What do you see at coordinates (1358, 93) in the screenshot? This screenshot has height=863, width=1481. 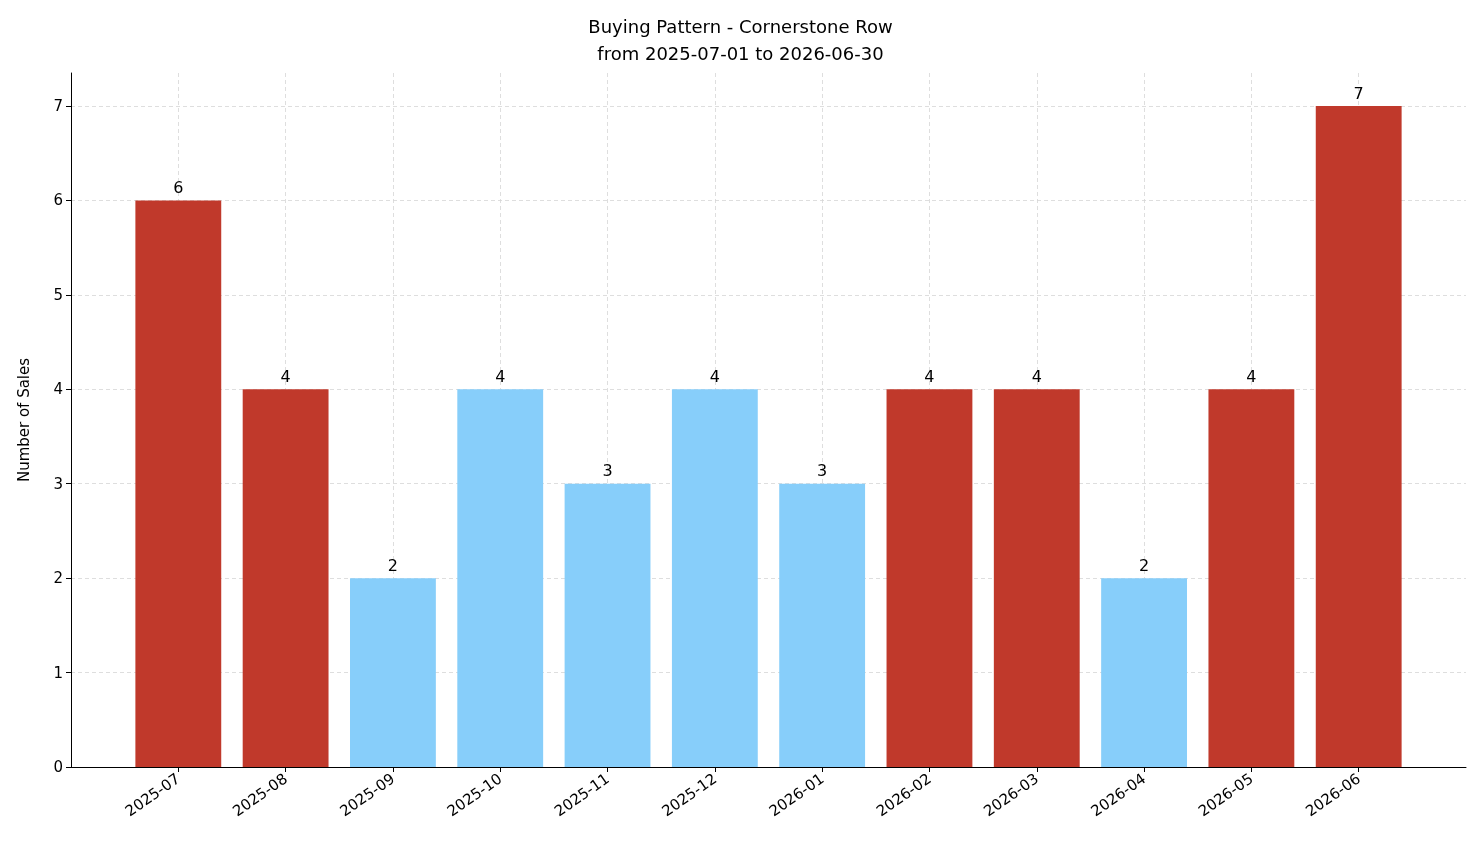 I see `data-label: 7` at bounding box center [1358, 93].